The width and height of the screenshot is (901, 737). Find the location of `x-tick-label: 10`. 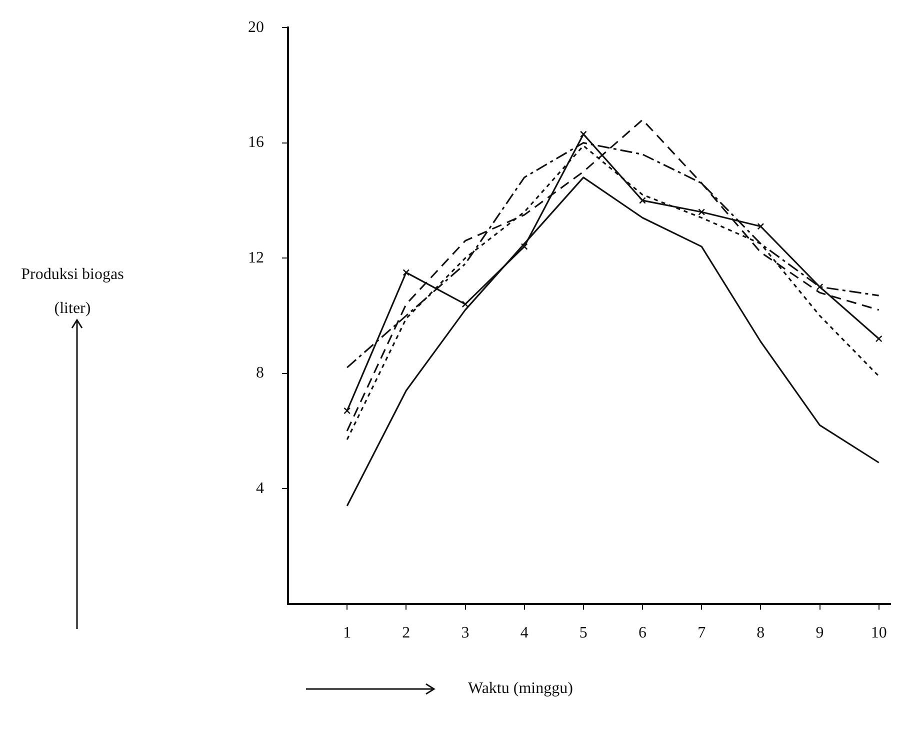

x-tick-label: 10 is located at coordinates (878, 633).